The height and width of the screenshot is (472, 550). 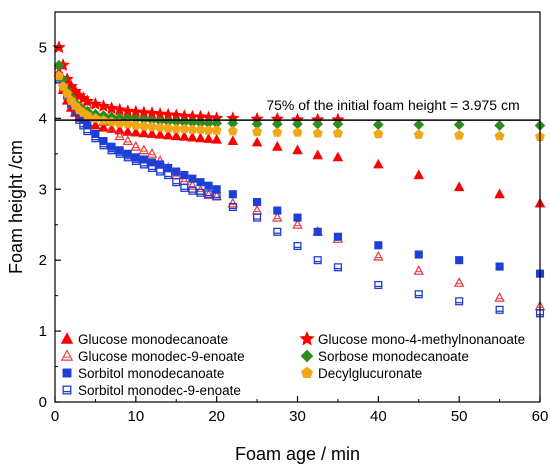 I want to click on legend-item-decylglucuronate: Decylglucuronate, so click(x=361, y=373).